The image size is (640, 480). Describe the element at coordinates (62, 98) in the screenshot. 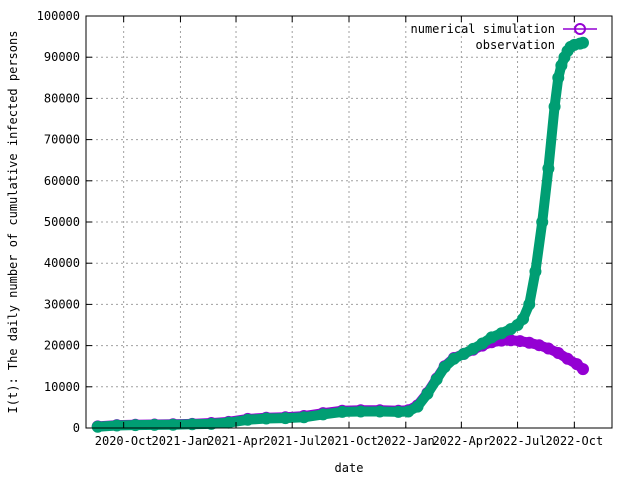

I see `y-tick-label: 80000` at that location.